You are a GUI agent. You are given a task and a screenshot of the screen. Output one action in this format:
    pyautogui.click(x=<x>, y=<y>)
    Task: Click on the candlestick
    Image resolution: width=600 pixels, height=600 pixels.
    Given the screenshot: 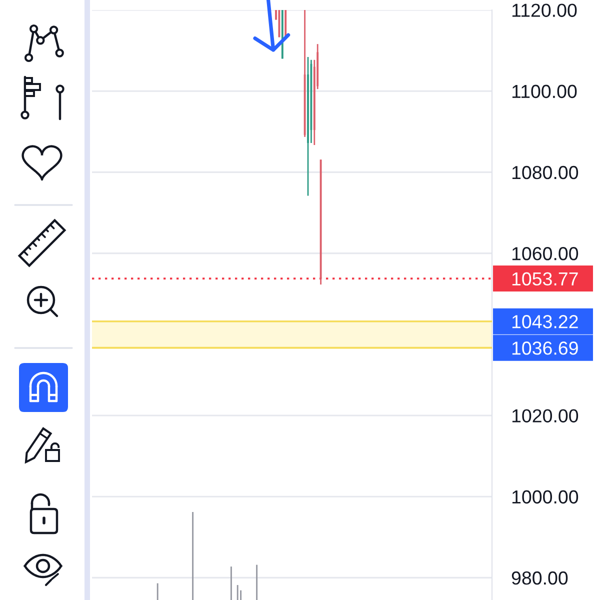 What is the action you would take?
    pyautogui.click(x=308, y=126)
    